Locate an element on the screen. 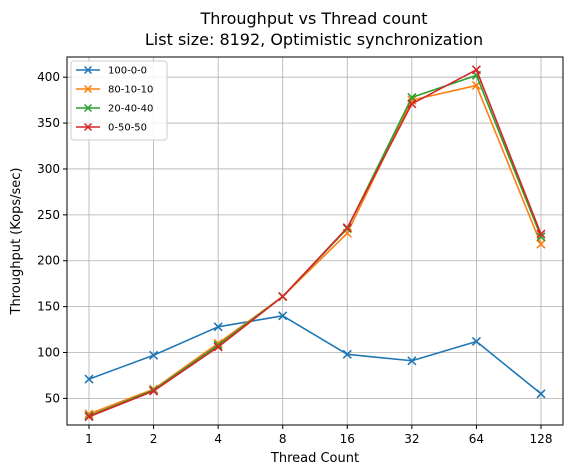  legend-item: 20-40-40 is located at coordinates (114, 109).